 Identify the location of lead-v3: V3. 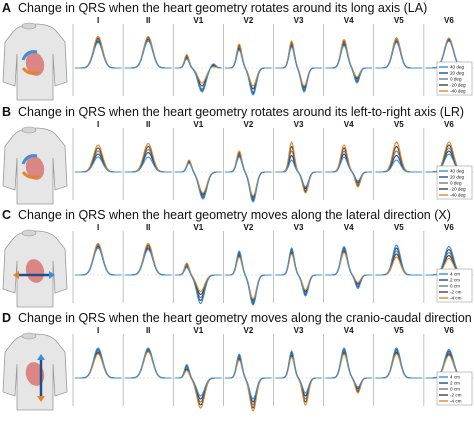
(298, 263).